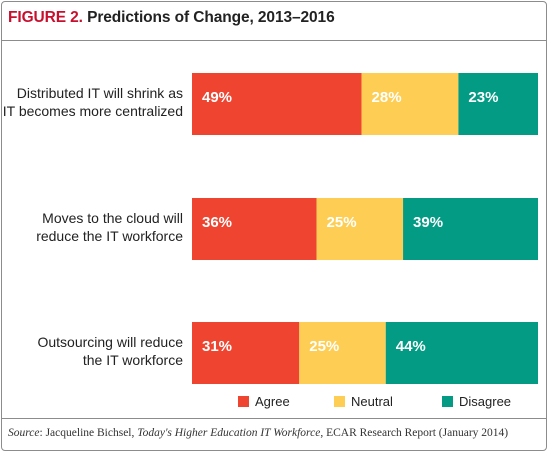 Image resolution: width=550 pixels, height=454 pixels. What do you see at coordinates (217, 222) in the screenshot?
I see `data-label: 36%` at bounding box center [217, 222].